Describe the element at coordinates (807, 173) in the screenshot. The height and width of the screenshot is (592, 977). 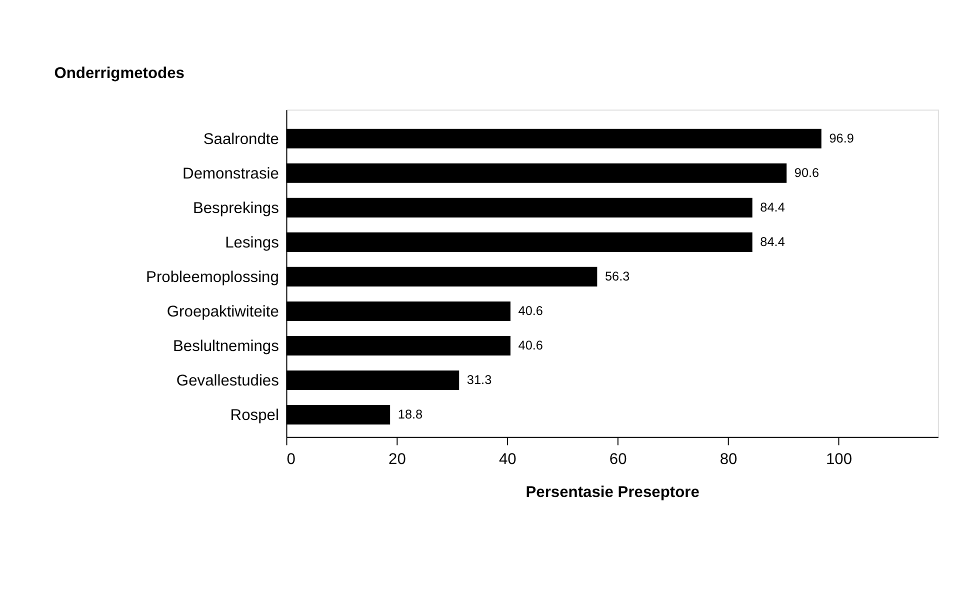
I see `data-label: 90.6` at that location.